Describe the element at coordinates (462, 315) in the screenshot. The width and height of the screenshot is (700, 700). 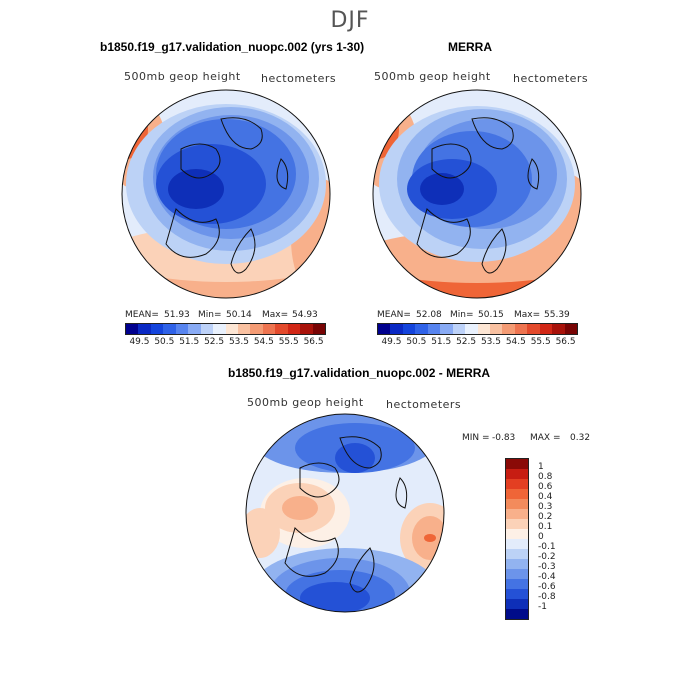
I see `panel2-min-label: Min=` at that location.